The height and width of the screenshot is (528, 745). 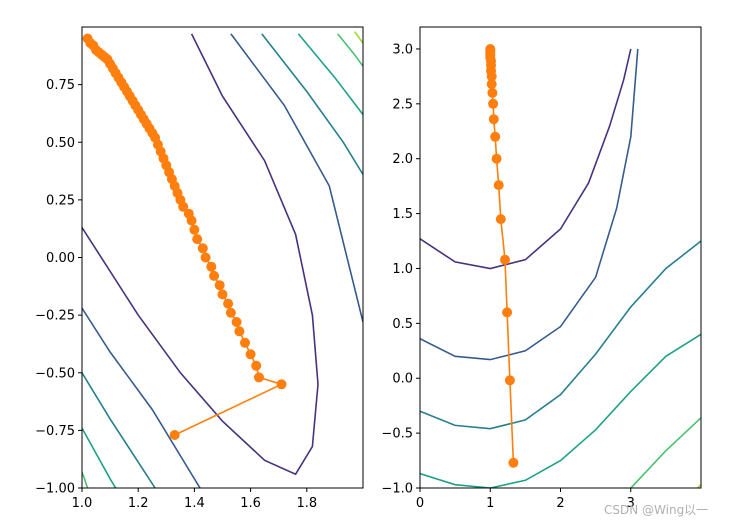 I want to click on x-tick-label: 1.0, so click(x=82, y=503).